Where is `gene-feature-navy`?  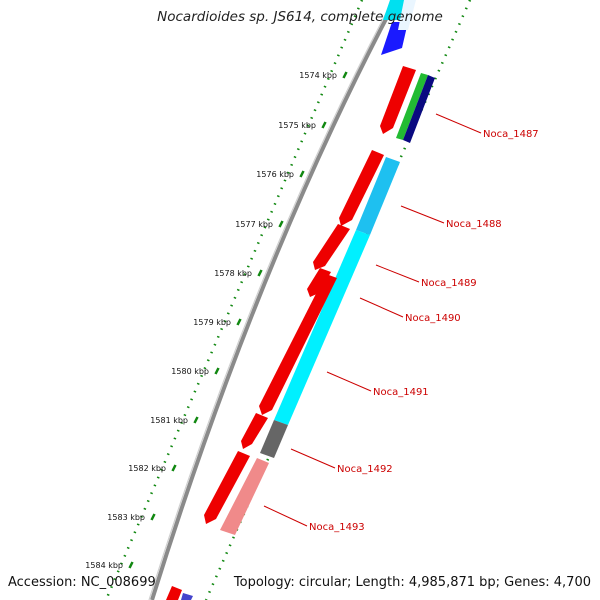
gene-feature-navy is located at coordinates (419, 109).